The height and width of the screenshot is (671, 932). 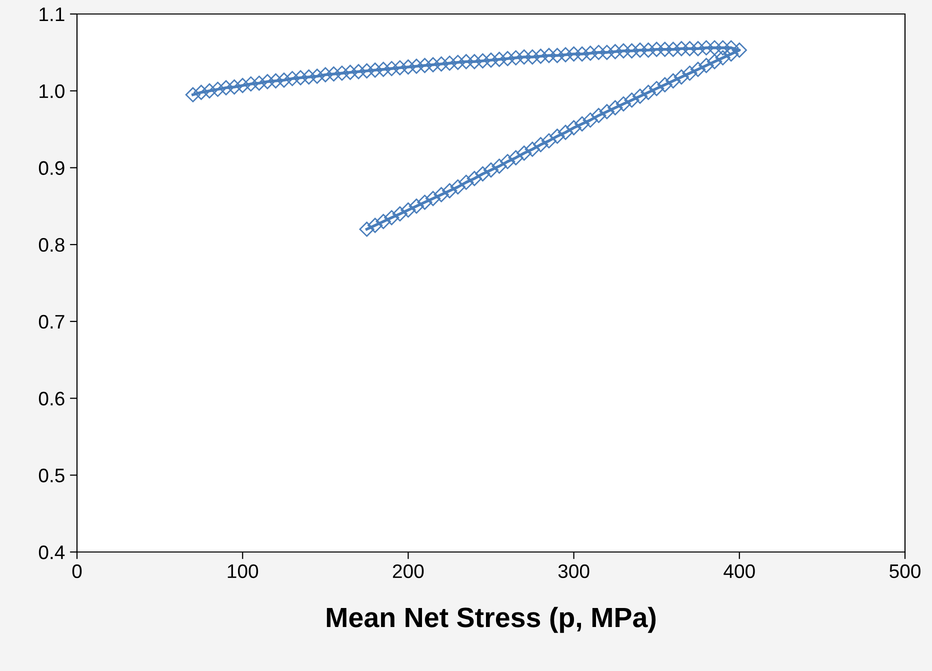 What do you see at coordinates (491, 619) in the screenshot?
I see `x-axis-title: Mean Net Stress (p, MPa)` at bounding box center [491, 619].